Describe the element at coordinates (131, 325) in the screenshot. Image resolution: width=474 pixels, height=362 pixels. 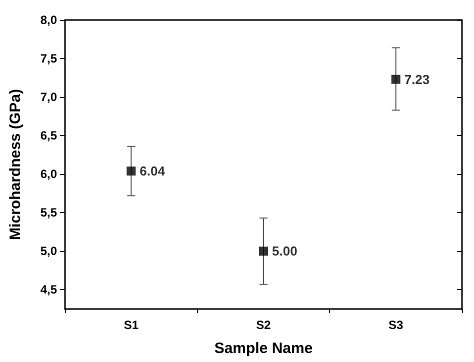
I see `x-tick-label: S1` at that location.